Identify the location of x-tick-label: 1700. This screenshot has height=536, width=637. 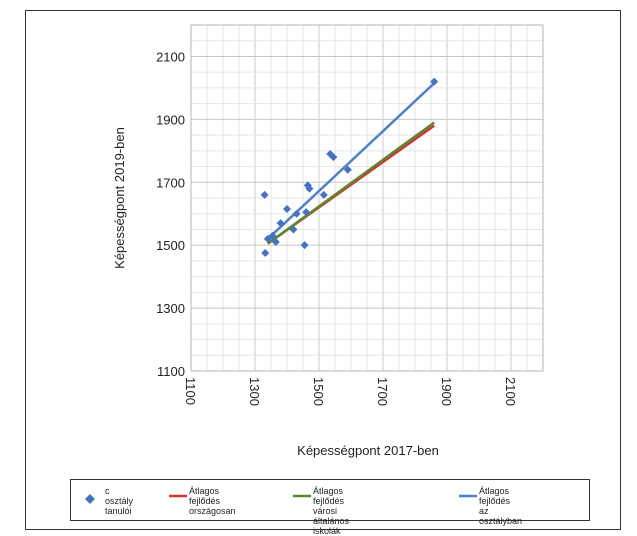
(382, 391).